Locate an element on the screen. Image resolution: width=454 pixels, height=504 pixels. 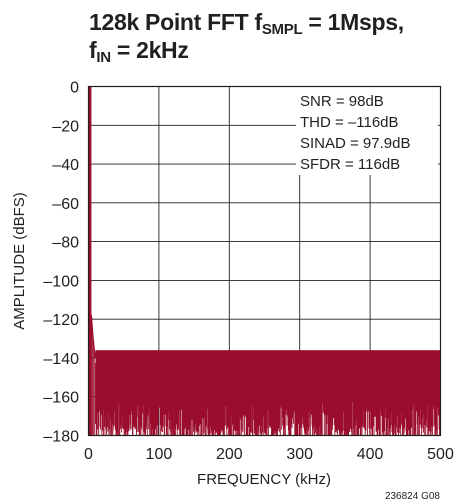
figure-id: 236824 G08 is located at coordinates (412, 496).